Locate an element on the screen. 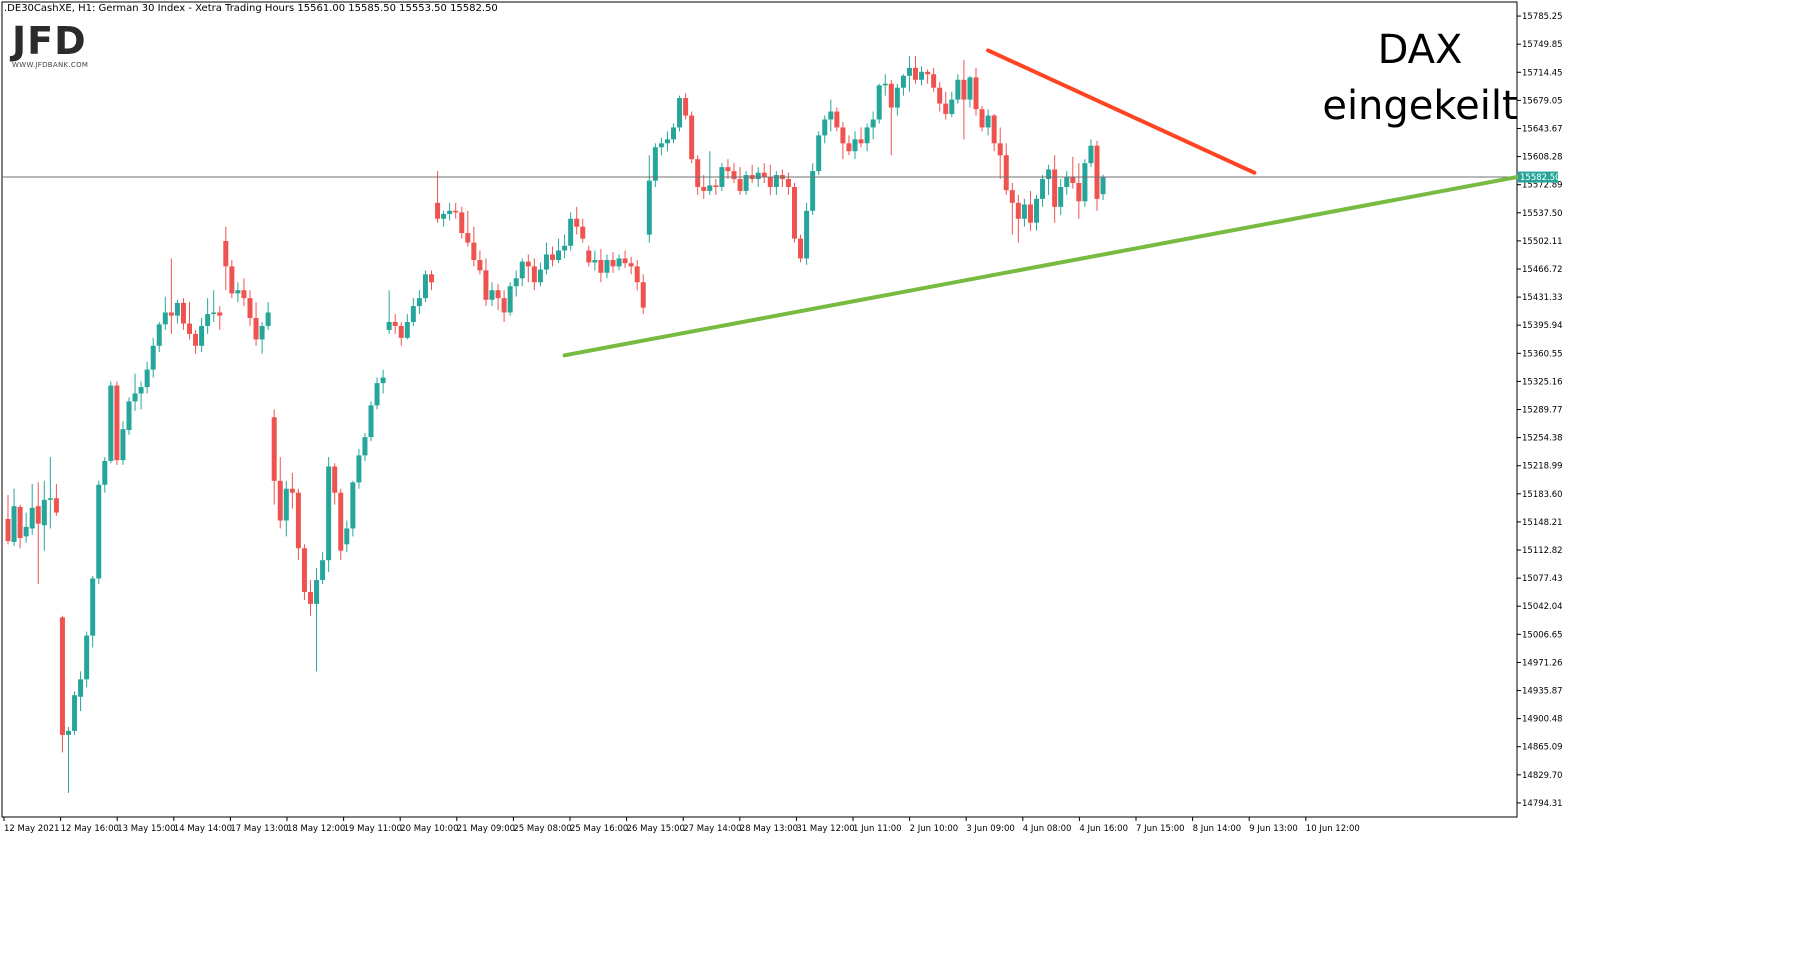 This screenshot has width=1793, height=958. jfd-logo: JFD WWW.JFDBANK.COM is located at coordinates (50, 45).